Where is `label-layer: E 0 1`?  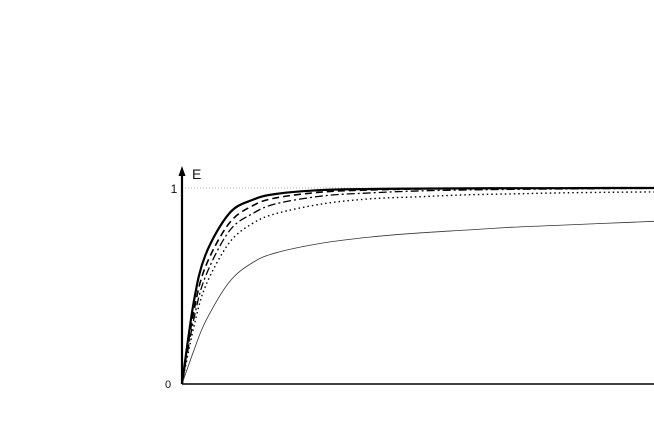 label-layer: E 0 1 is located at coordinates (183, 278).